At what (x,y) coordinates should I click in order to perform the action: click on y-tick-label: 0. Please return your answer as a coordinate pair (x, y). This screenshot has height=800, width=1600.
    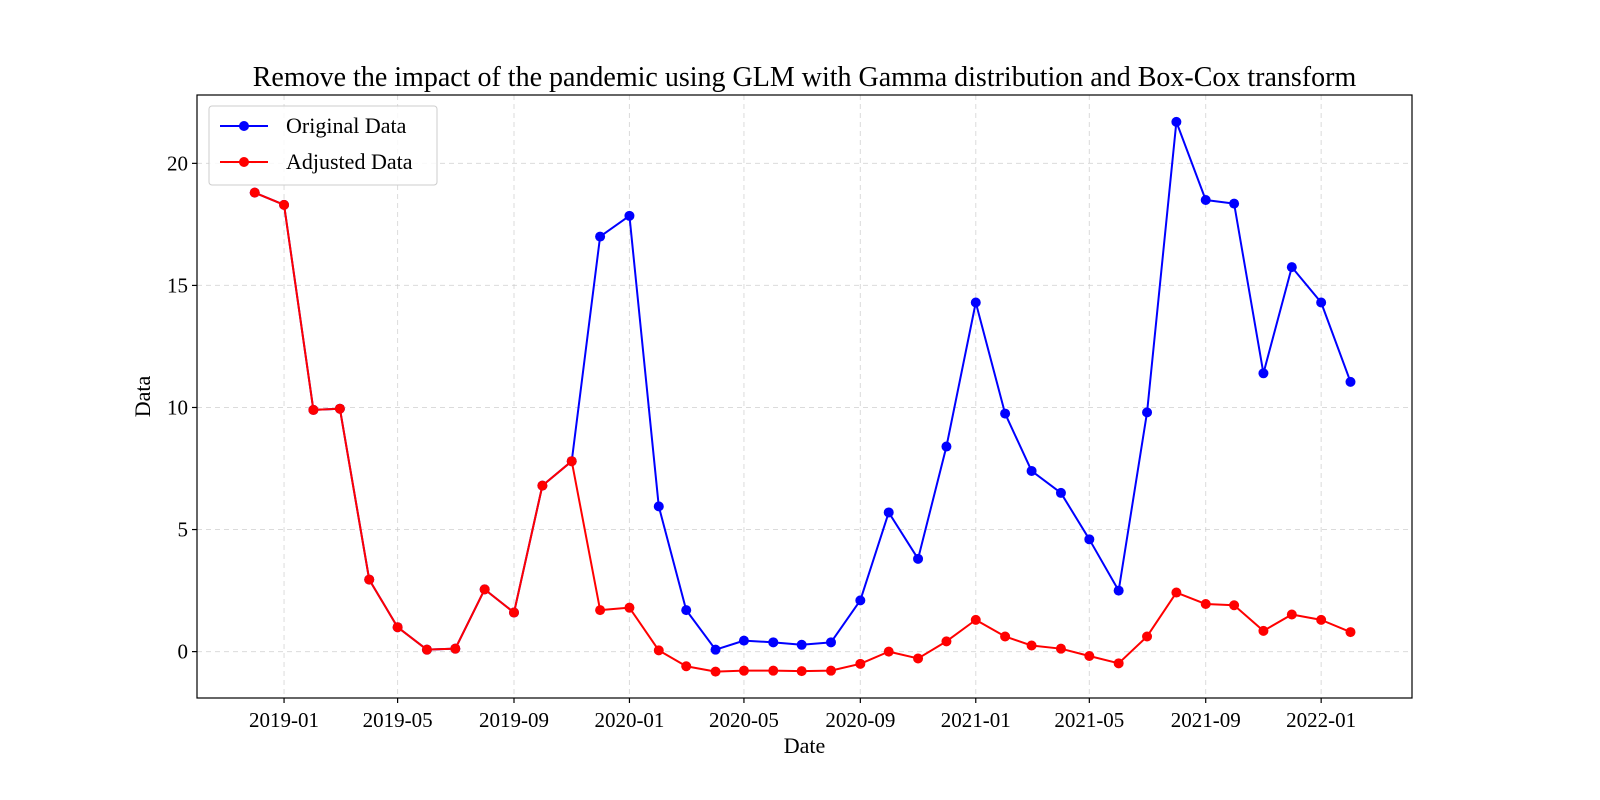
    Looking at the image, I should click on (183, 652).